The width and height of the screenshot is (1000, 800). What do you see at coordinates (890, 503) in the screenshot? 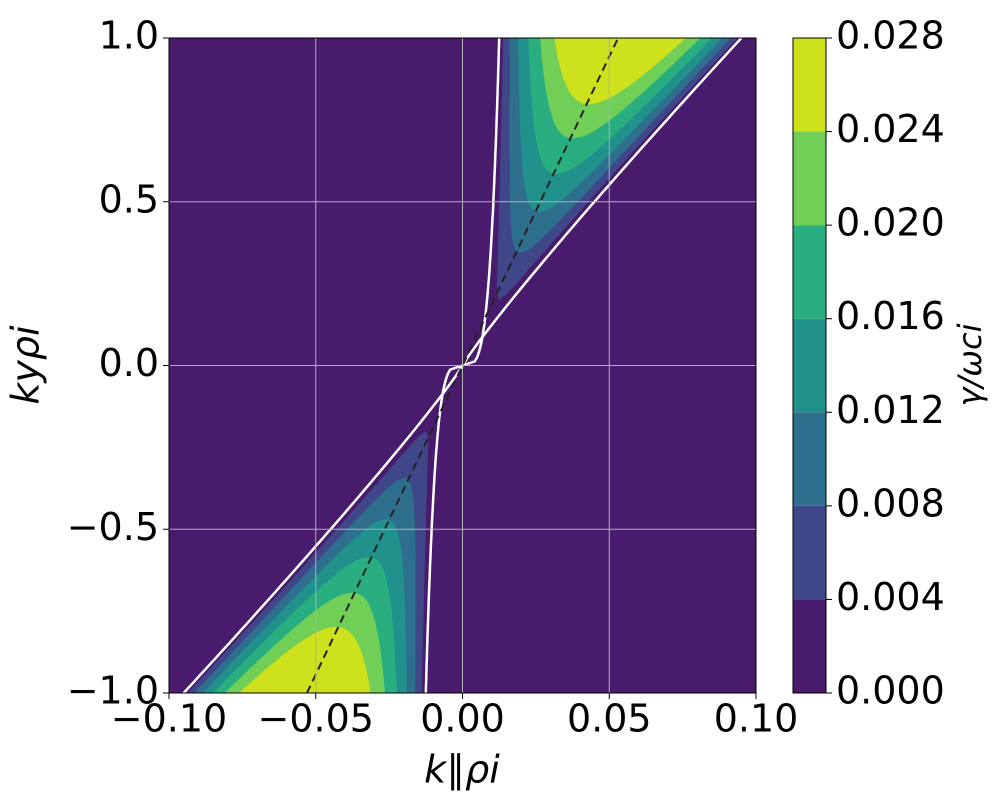
I see `colorbar-tick-label: 0.008` at bounding box center [890, 503].